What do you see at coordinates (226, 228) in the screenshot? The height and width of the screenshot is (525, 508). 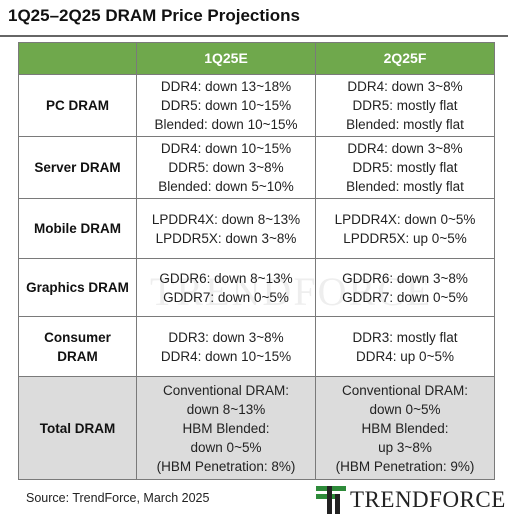 I see `cell-mobile-dram-1q25e: LPDDR4X: down 8~13% LPDDR5X: down 3~8%` at bounding box center [226, 228].